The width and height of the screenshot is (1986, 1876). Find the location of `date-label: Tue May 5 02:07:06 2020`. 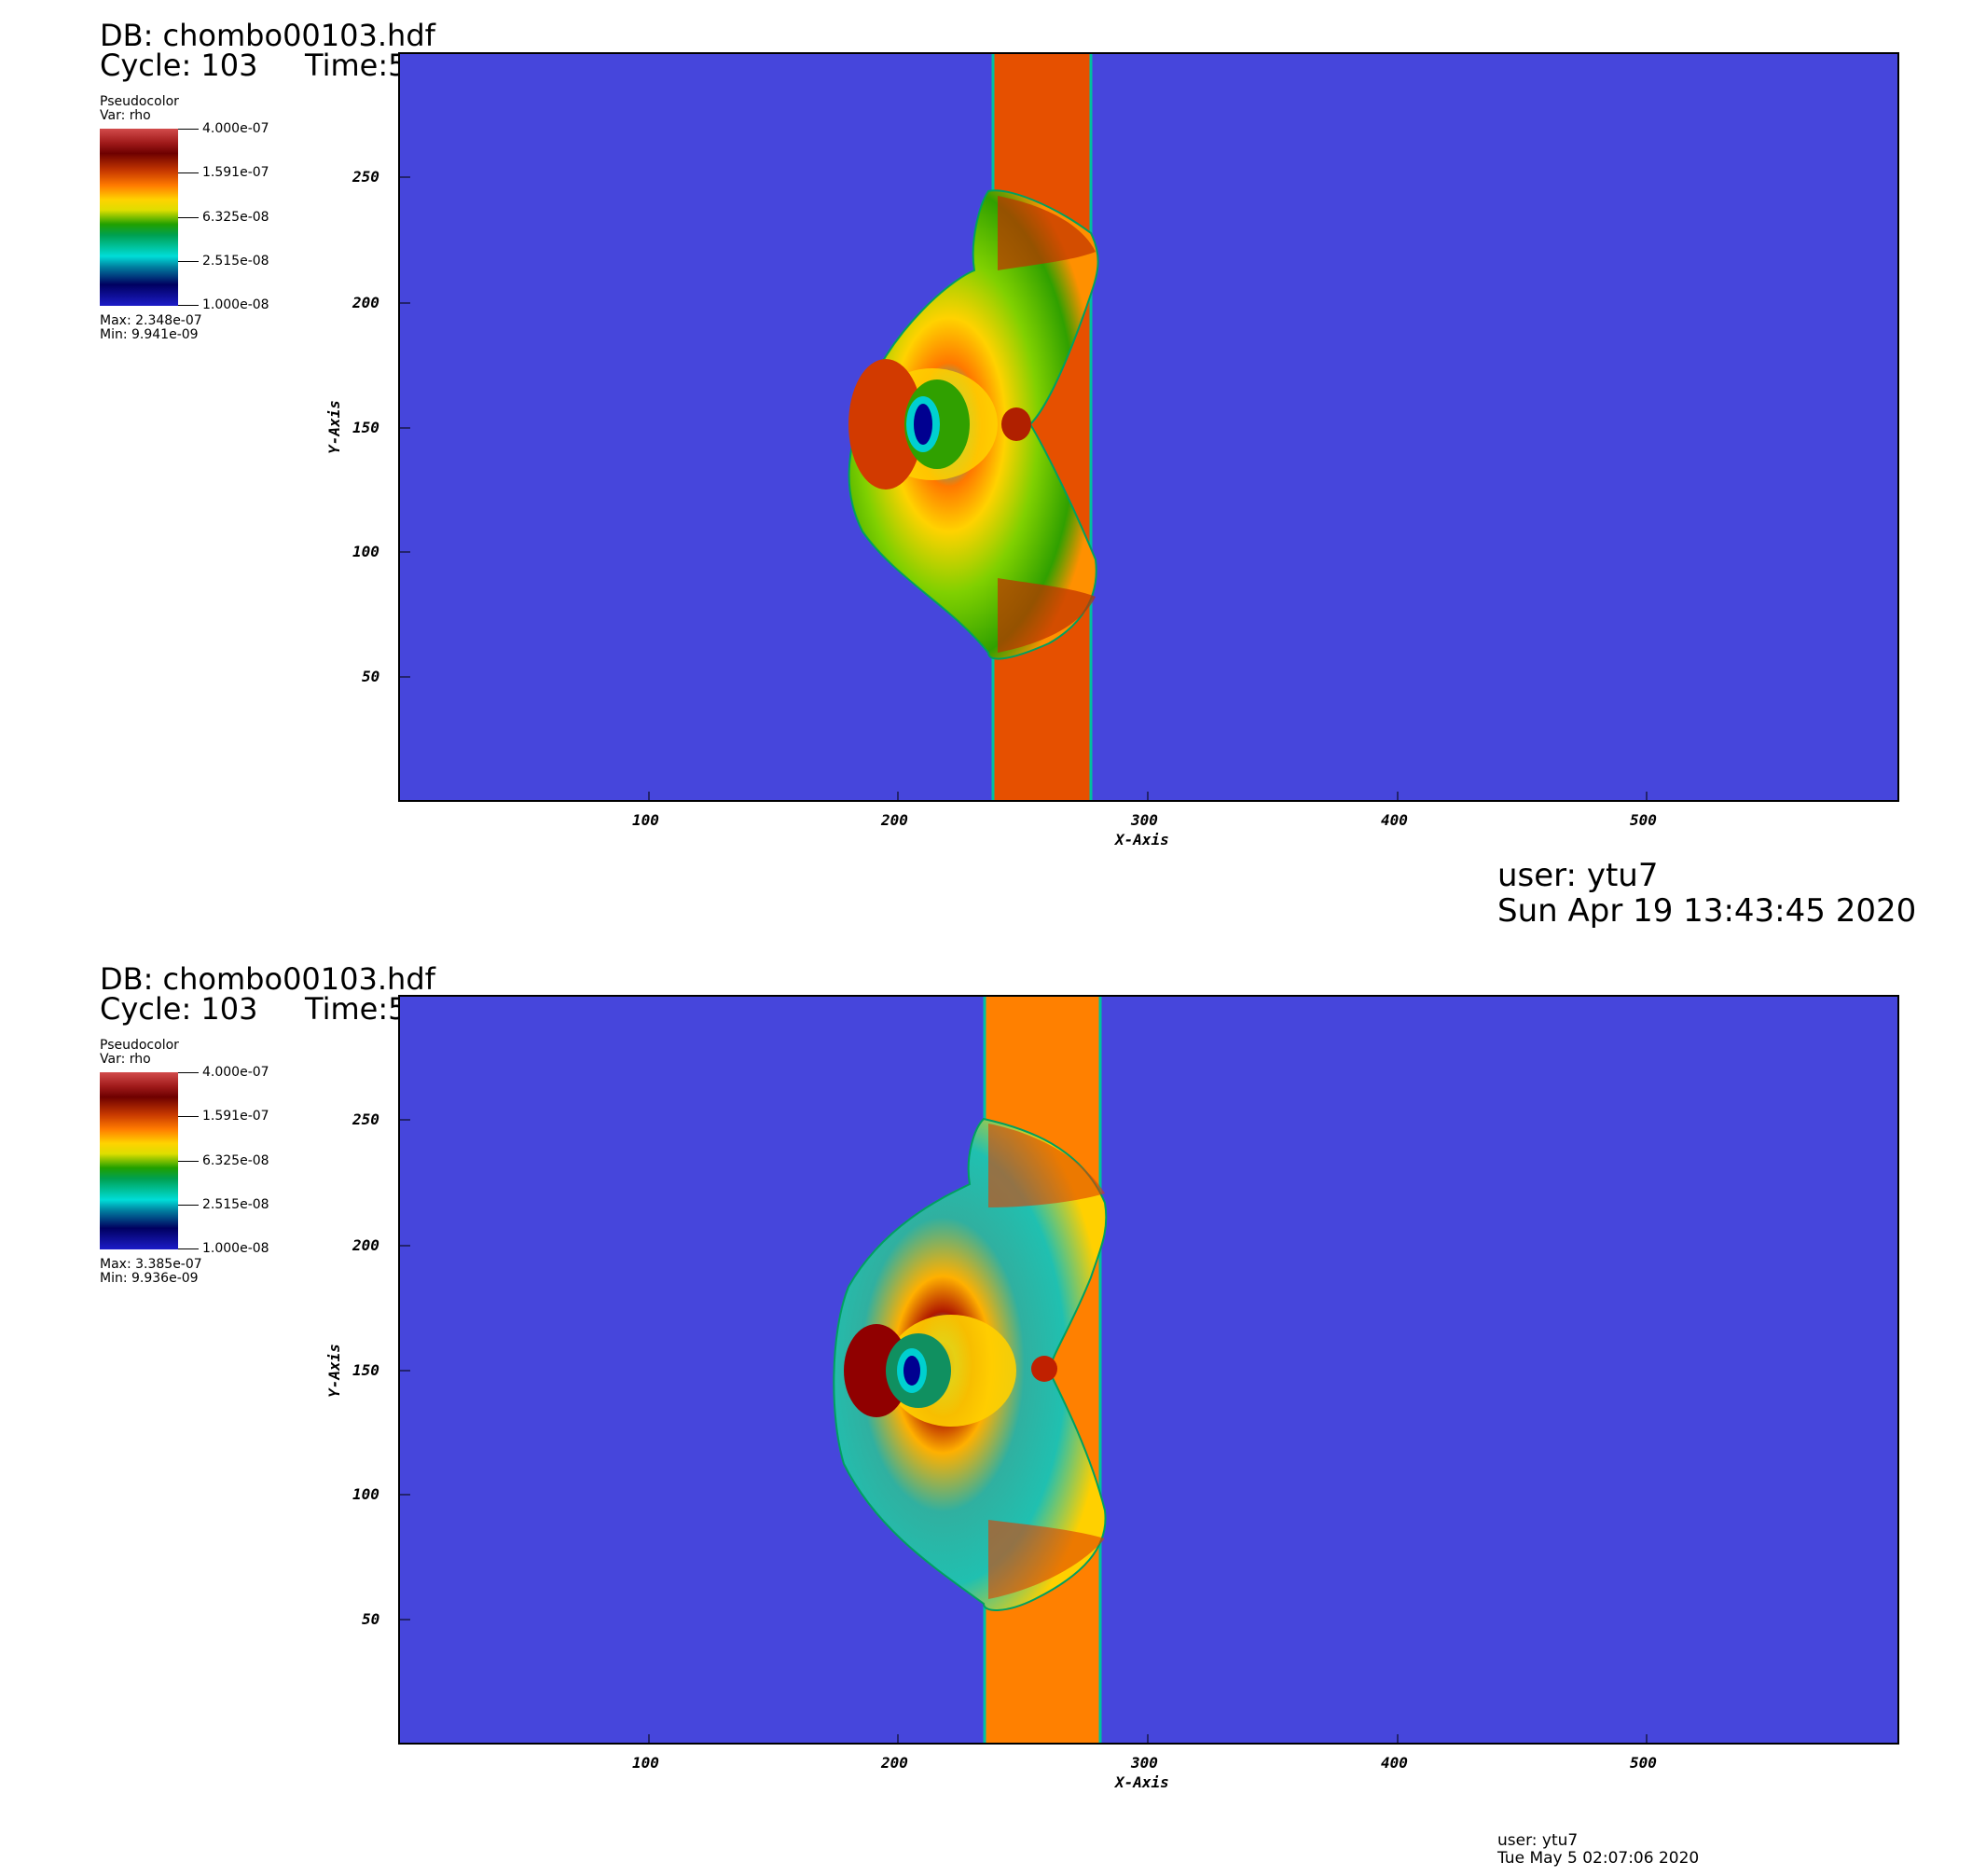

date-label: Tue May 5 02:07:06 2020 is located at coordinates (1598, 1859).